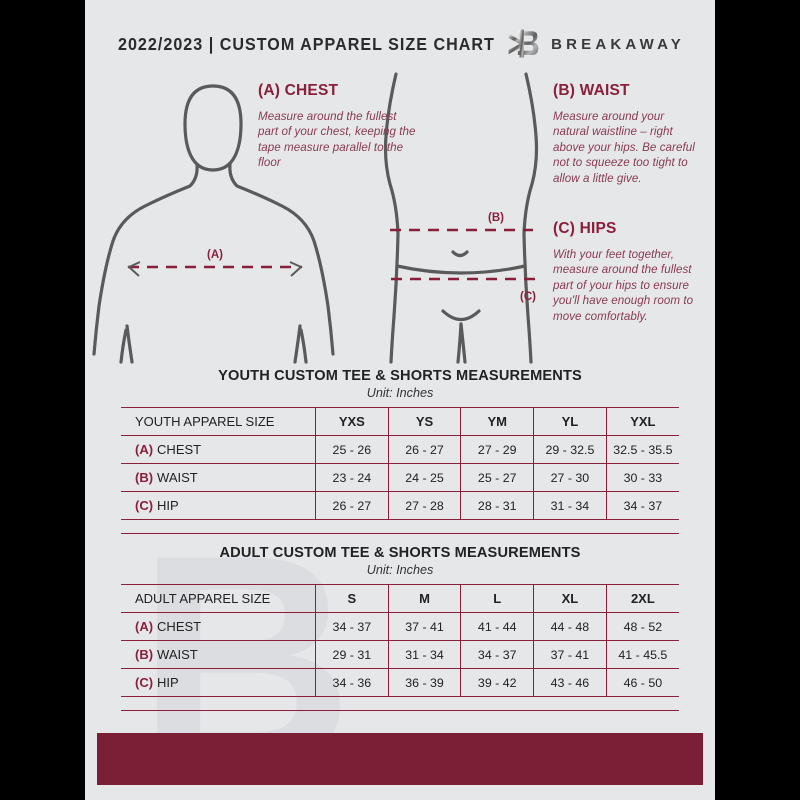  I want to click on youth-table-title: YOUTH CUSTOM TEE & SHORTS MEASUREMENTS, so click(400, 376).